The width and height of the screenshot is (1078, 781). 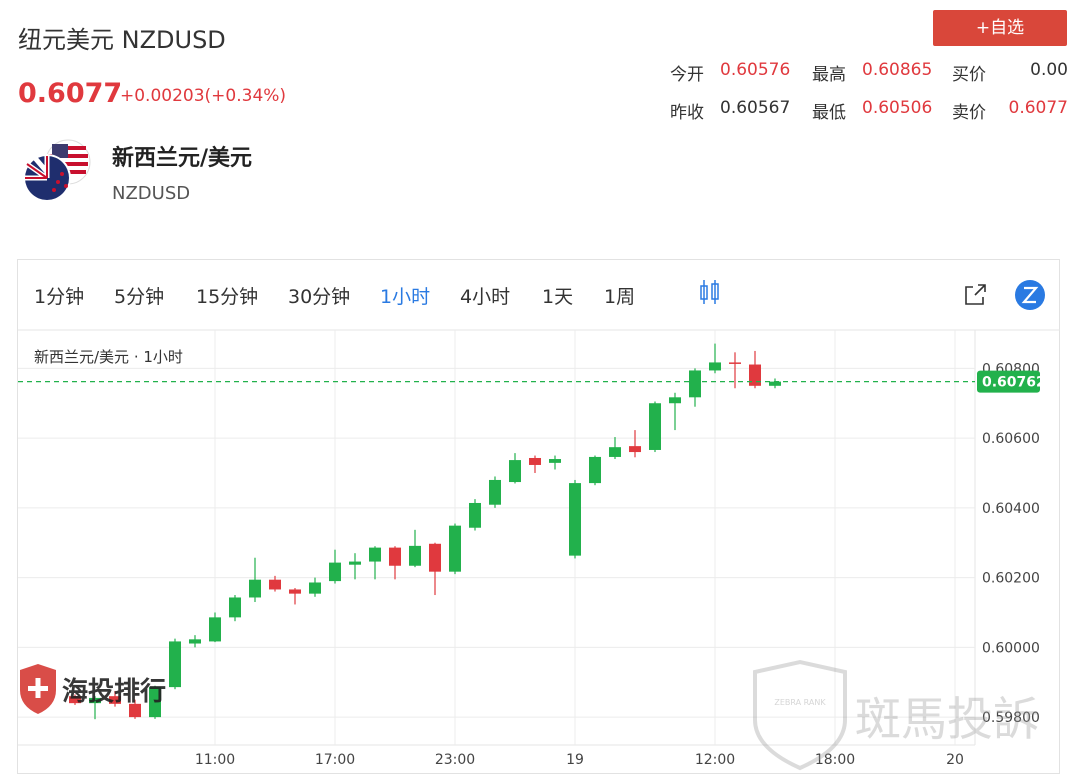 What do you see at coordinates (203, 96) in the screenshot?
I see `price-change: +0.00203(+0.34%)` at bounding box center [203, 96].